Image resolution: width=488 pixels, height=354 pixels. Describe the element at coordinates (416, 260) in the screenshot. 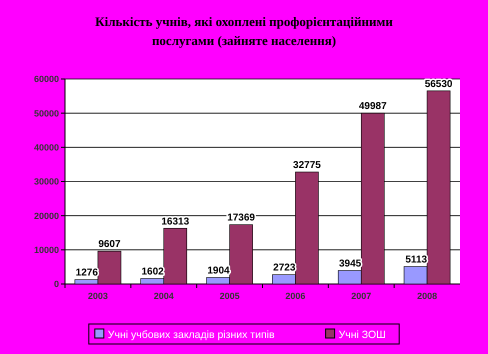

I see `data-label: 5113` at that location.